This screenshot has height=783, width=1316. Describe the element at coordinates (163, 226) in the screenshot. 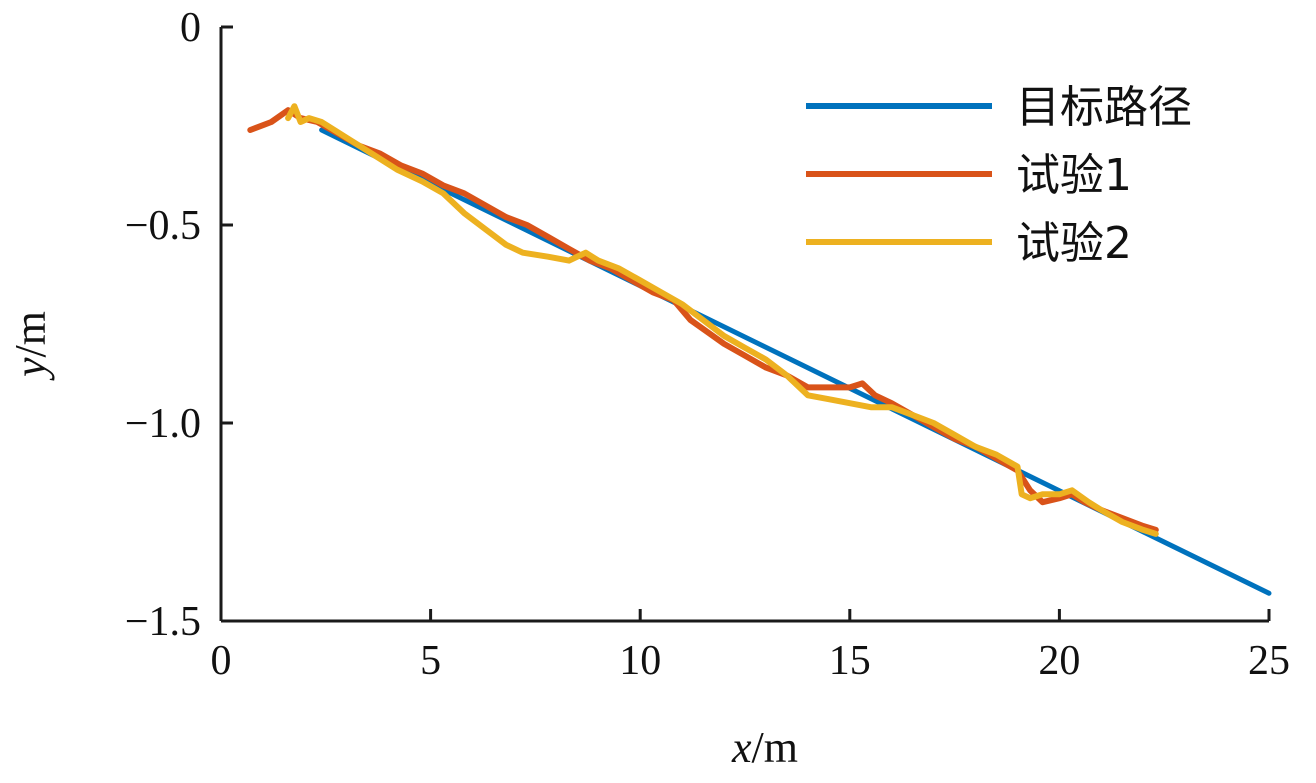

I see `y-tick-label: −0.5` at that location.